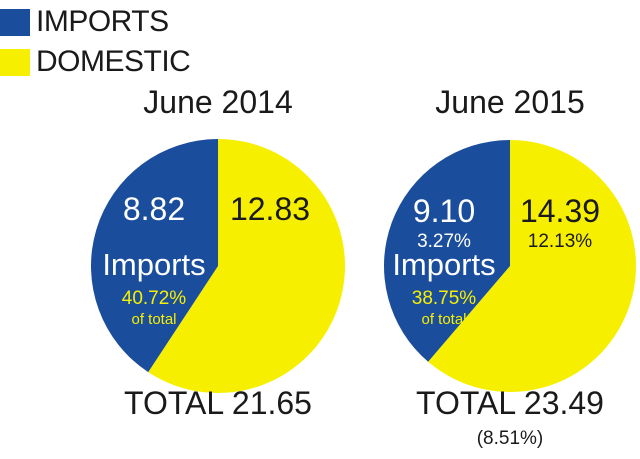  I want to click on legend-swatch-imports, so click(15, 22).